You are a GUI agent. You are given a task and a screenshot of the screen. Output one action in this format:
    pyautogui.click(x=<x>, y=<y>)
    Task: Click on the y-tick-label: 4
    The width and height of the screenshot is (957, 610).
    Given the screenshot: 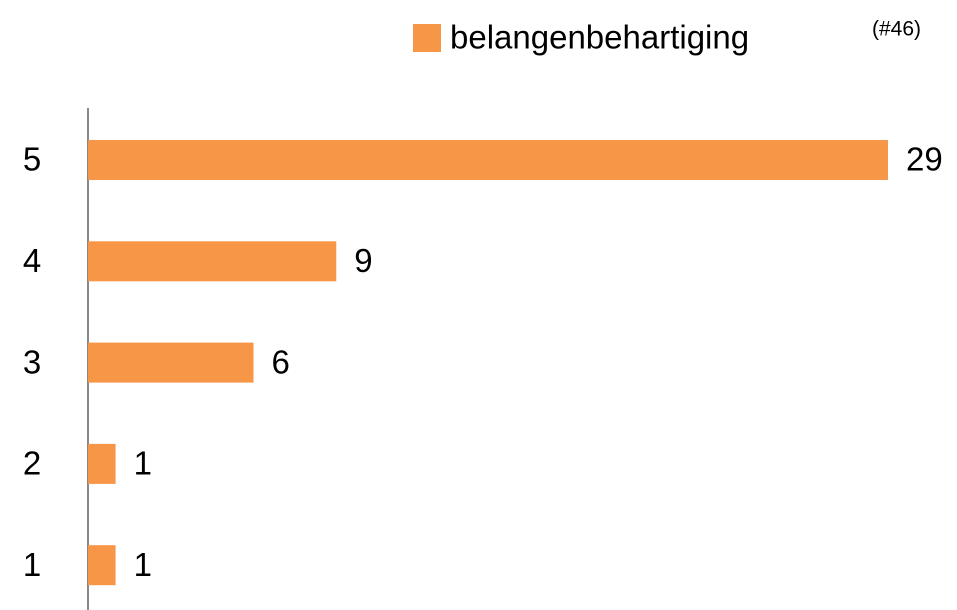 What is the action you would take?
    pyautogui.click(x=32, y=260)
    